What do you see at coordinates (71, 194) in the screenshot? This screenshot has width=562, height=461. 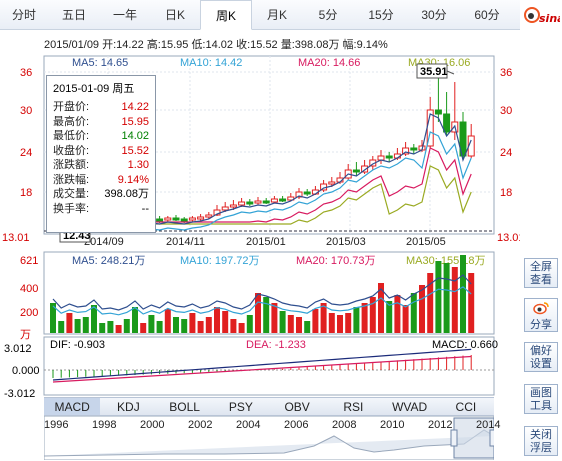 I see `tooltip-key: 成交量:` at bounding box center [71, 194].